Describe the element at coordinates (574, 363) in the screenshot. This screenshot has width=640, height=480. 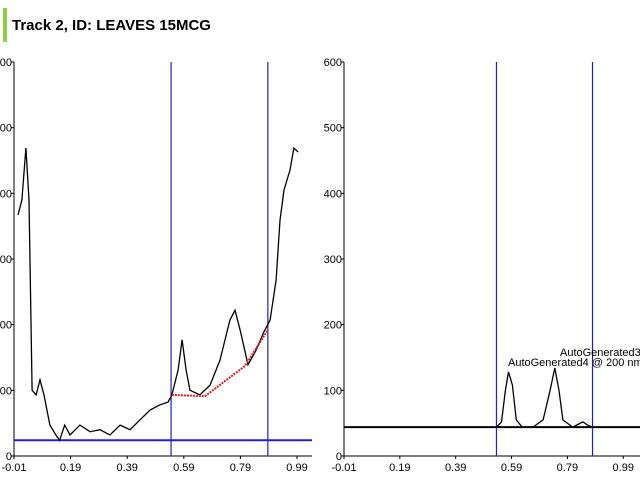
I see `peak-label: AutoGenerated4 @ 200 nm` at that location.